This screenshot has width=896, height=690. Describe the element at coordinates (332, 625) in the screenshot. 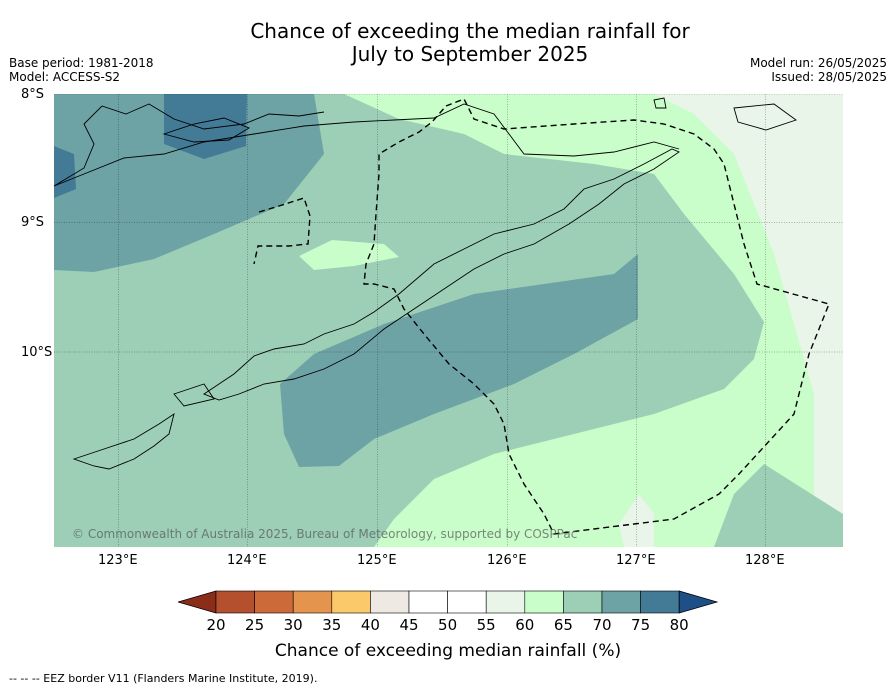

I see `colorbar-tick-label: 35` at that location.